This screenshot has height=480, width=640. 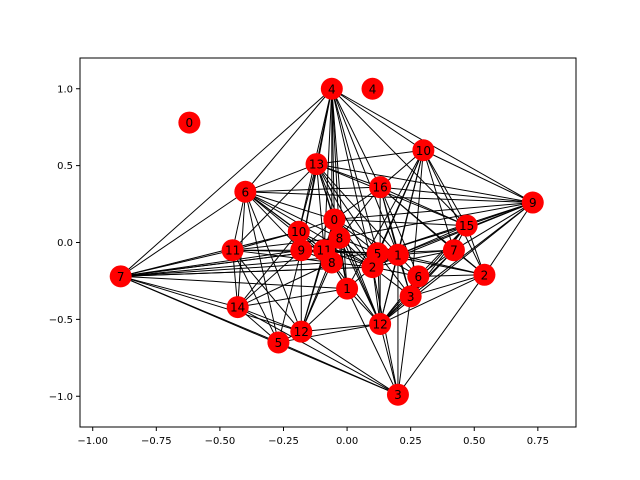 I want to click on node: 13, so click(x=316, y=164).